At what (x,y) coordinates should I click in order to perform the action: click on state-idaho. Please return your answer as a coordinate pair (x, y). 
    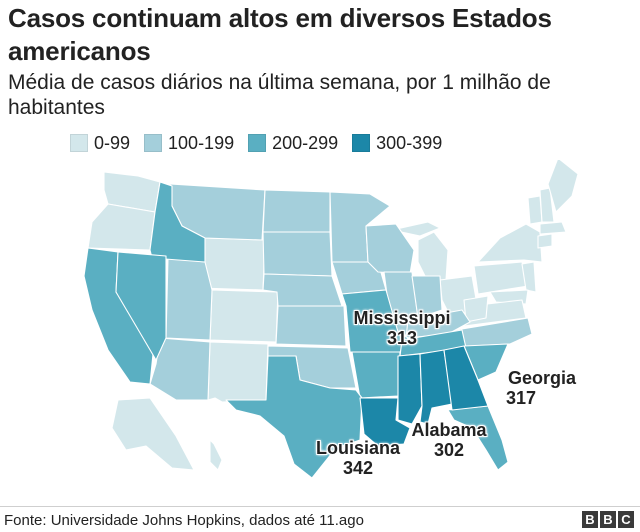
    Looking at the image, I should click on (177, 222).